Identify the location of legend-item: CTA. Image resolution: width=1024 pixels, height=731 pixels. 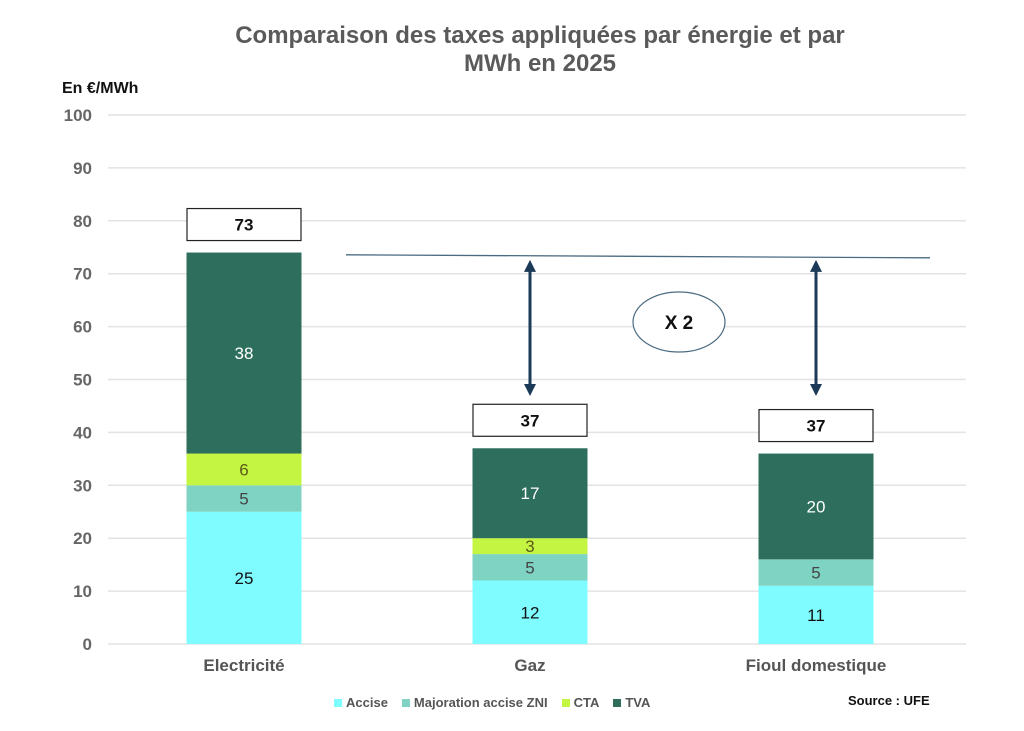
(580, 702).